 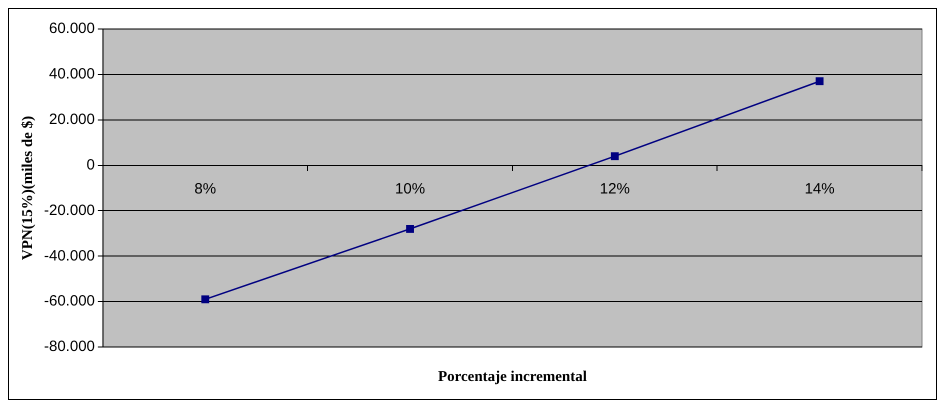 What do you see at coordinates (205, 189) in the screenshot?
I see `x-tick-label: 8%` at bounding box center [205, 189].